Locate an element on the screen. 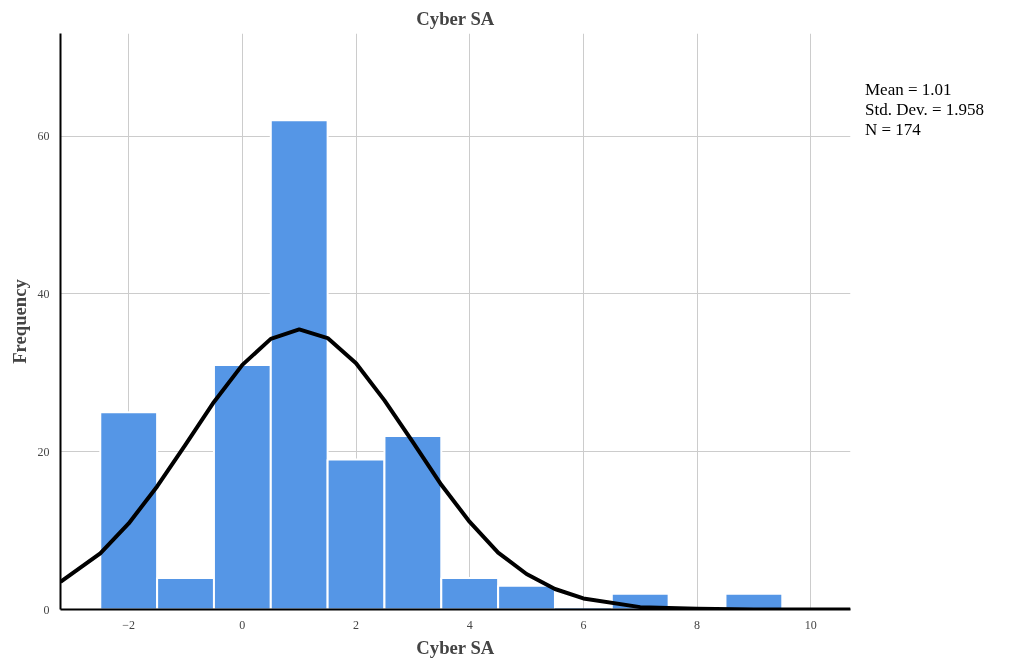 This screenshot has height=667, width=1028. text: Mean = 1.01 is located at coordinates (909, 90).